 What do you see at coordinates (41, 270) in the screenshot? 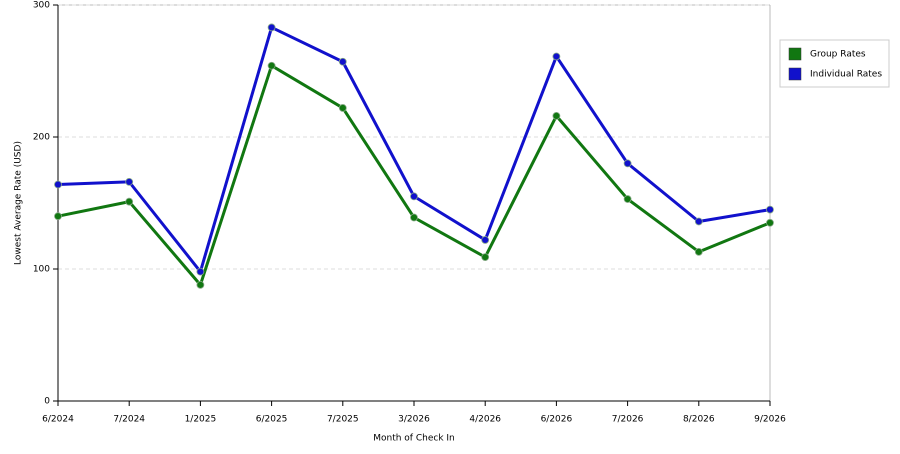
I see `y-tick-label: 100` at bounding box center [41, 270].